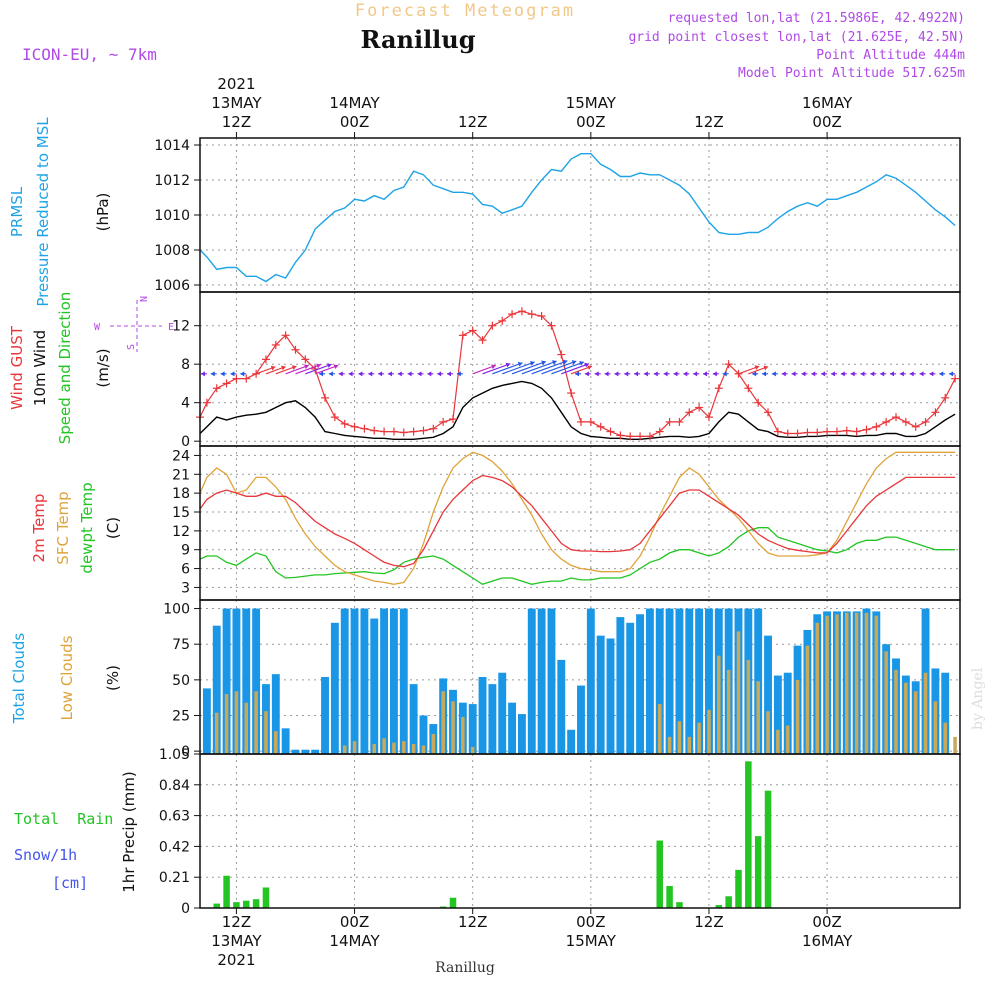 The width and height of the screenshot is (1000, 1000). What do you see at coordinates (236, 941) in the screenshot?
I see `bottom-time-label: 13MAY` at bounding box center [236, 941].